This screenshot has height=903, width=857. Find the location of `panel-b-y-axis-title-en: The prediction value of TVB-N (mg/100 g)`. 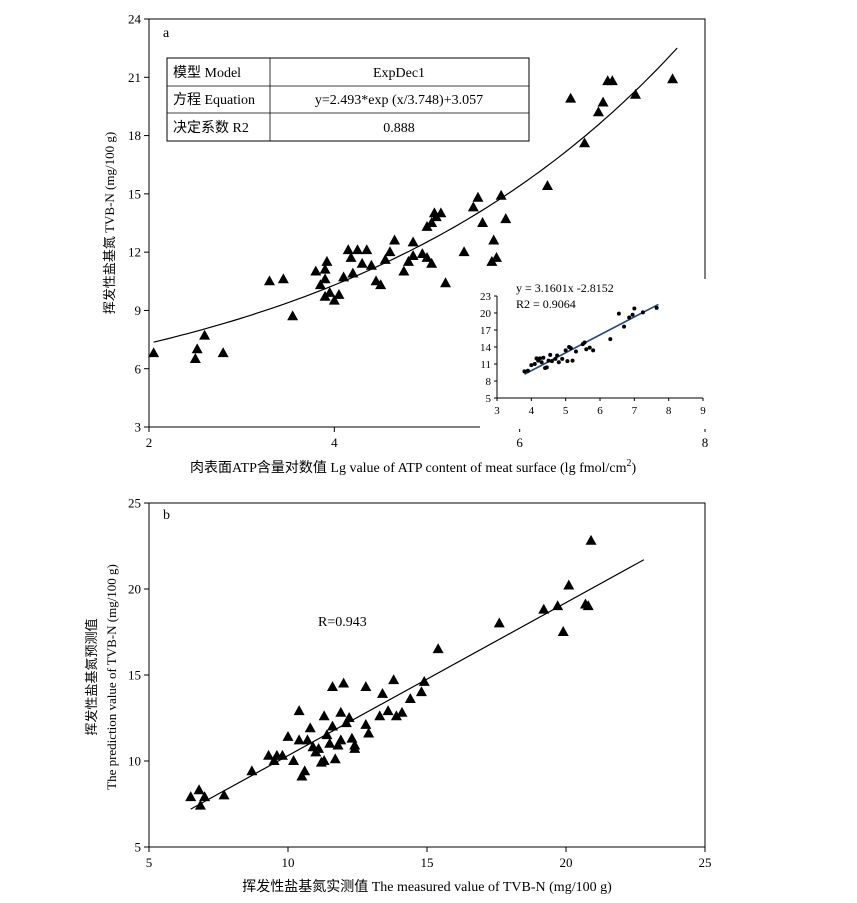

panel-b-y-axis-title-en: The prediction value of TVB-N (mg/100 g) is located at coordinates (111, 677).